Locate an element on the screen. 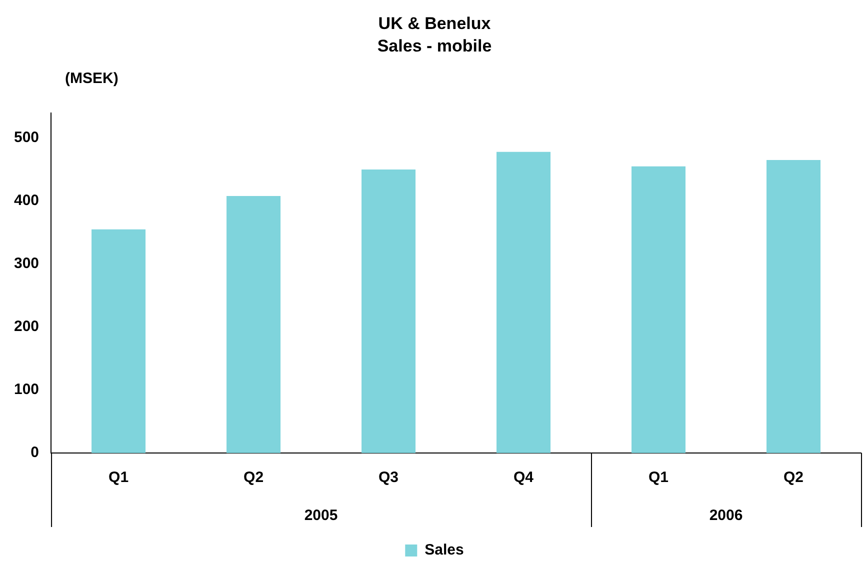 Image resolution: width=863 pixels, height=568 pixels. chart-subtitle: Sales - mobile is located at coordinates (434, 46).